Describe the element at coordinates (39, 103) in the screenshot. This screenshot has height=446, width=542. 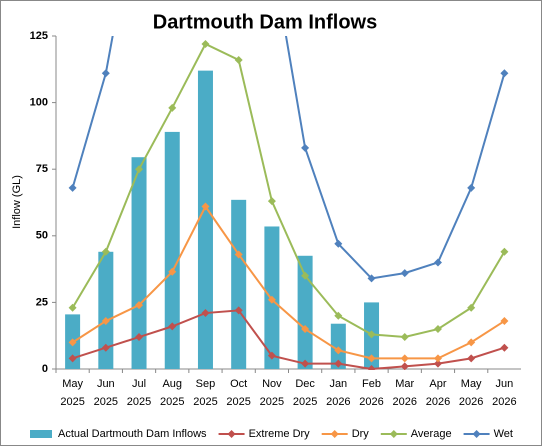
I see `y-tick-label: 100` at that location.